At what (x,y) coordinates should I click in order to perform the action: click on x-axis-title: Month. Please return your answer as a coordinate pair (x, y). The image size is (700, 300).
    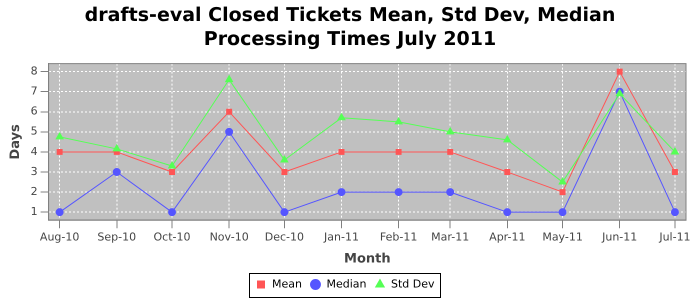
    Looking at the image, I should click on (367, 259).